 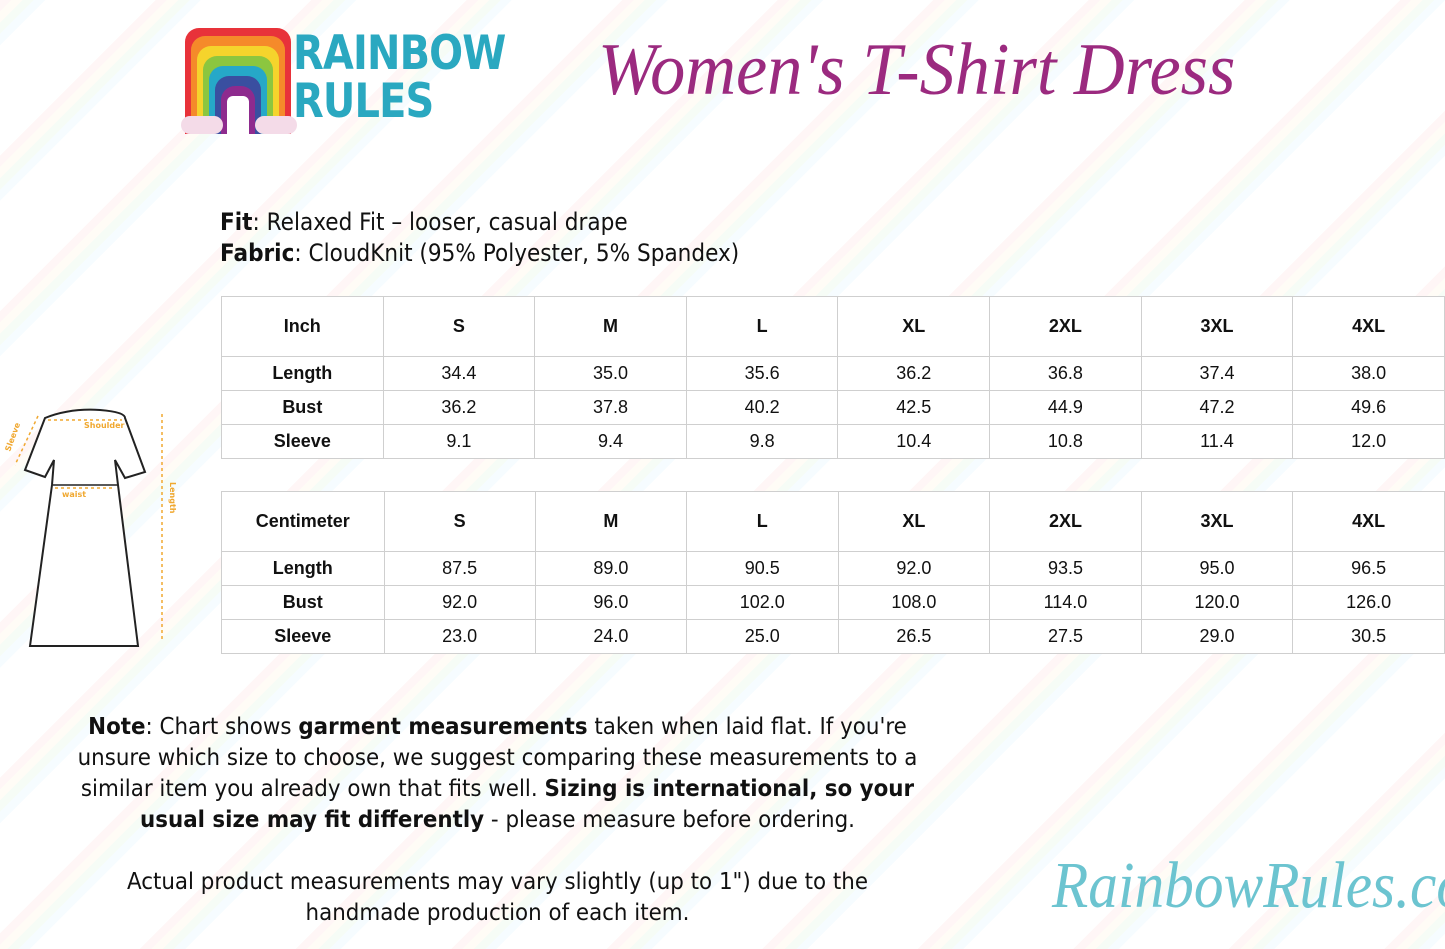 I want to click on table-row: Bust 36.2 37.8 40.2 42.5 44.9 47.2 49.6, so click(x=833, y=407).